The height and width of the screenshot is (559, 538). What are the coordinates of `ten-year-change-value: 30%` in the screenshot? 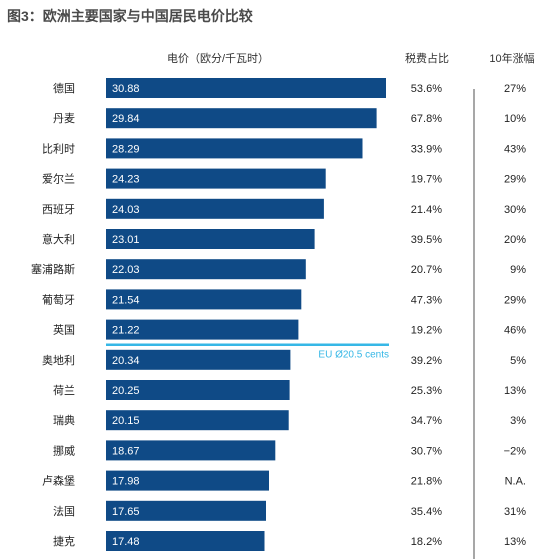 It's located at (515, 210).